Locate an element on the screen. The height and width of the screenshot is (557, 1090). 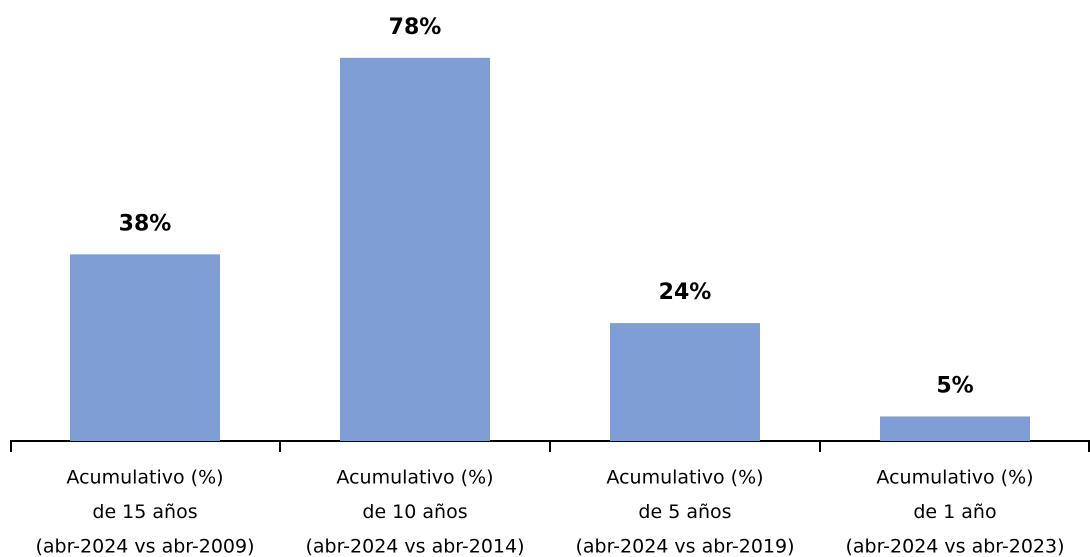
x-tick-label: (abr-2024 vs abr-2014) is located at coordinates (414, 546).